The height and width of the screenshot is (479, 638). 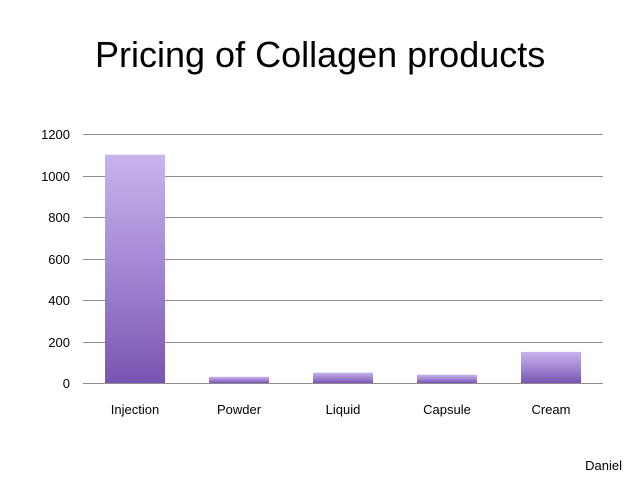 I want to click on x-category-label: Injection, so click(x=135, y=409).